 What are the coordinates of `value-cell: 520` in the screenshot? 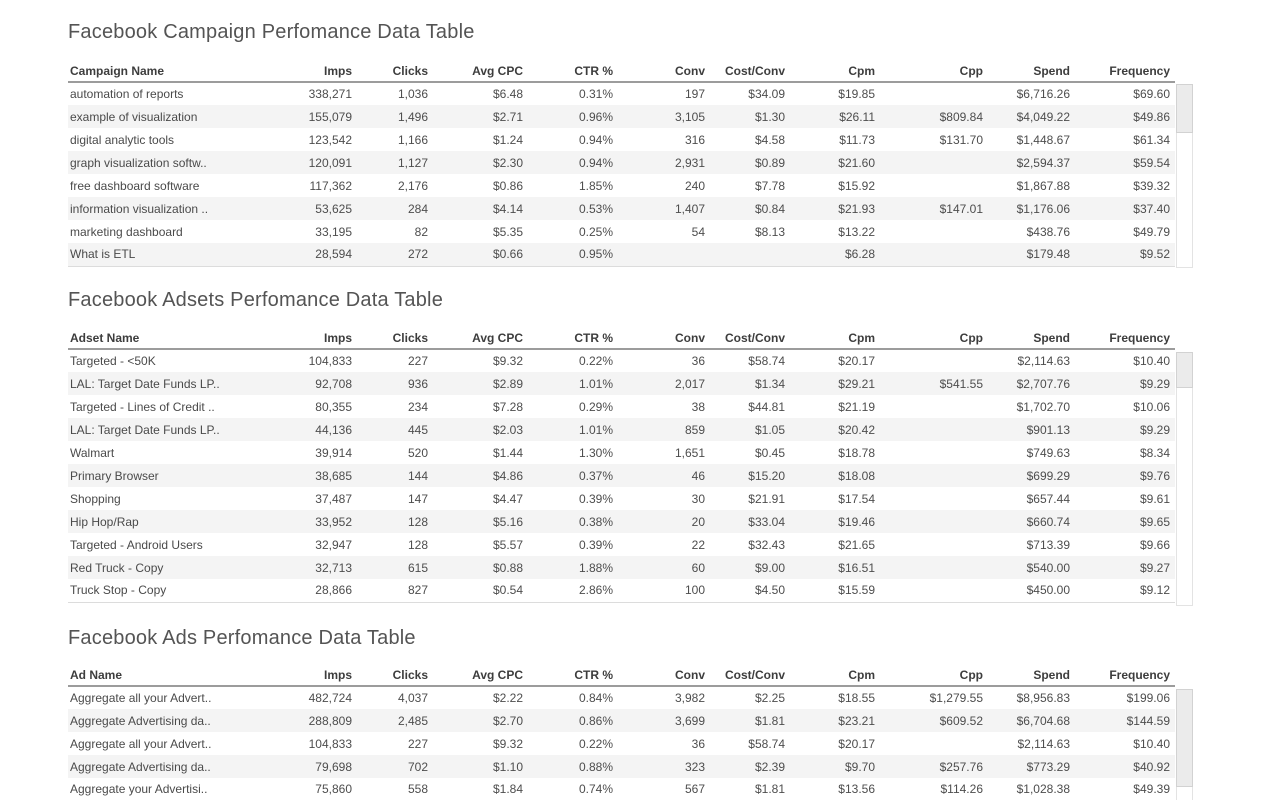 It's located at (417, 452).